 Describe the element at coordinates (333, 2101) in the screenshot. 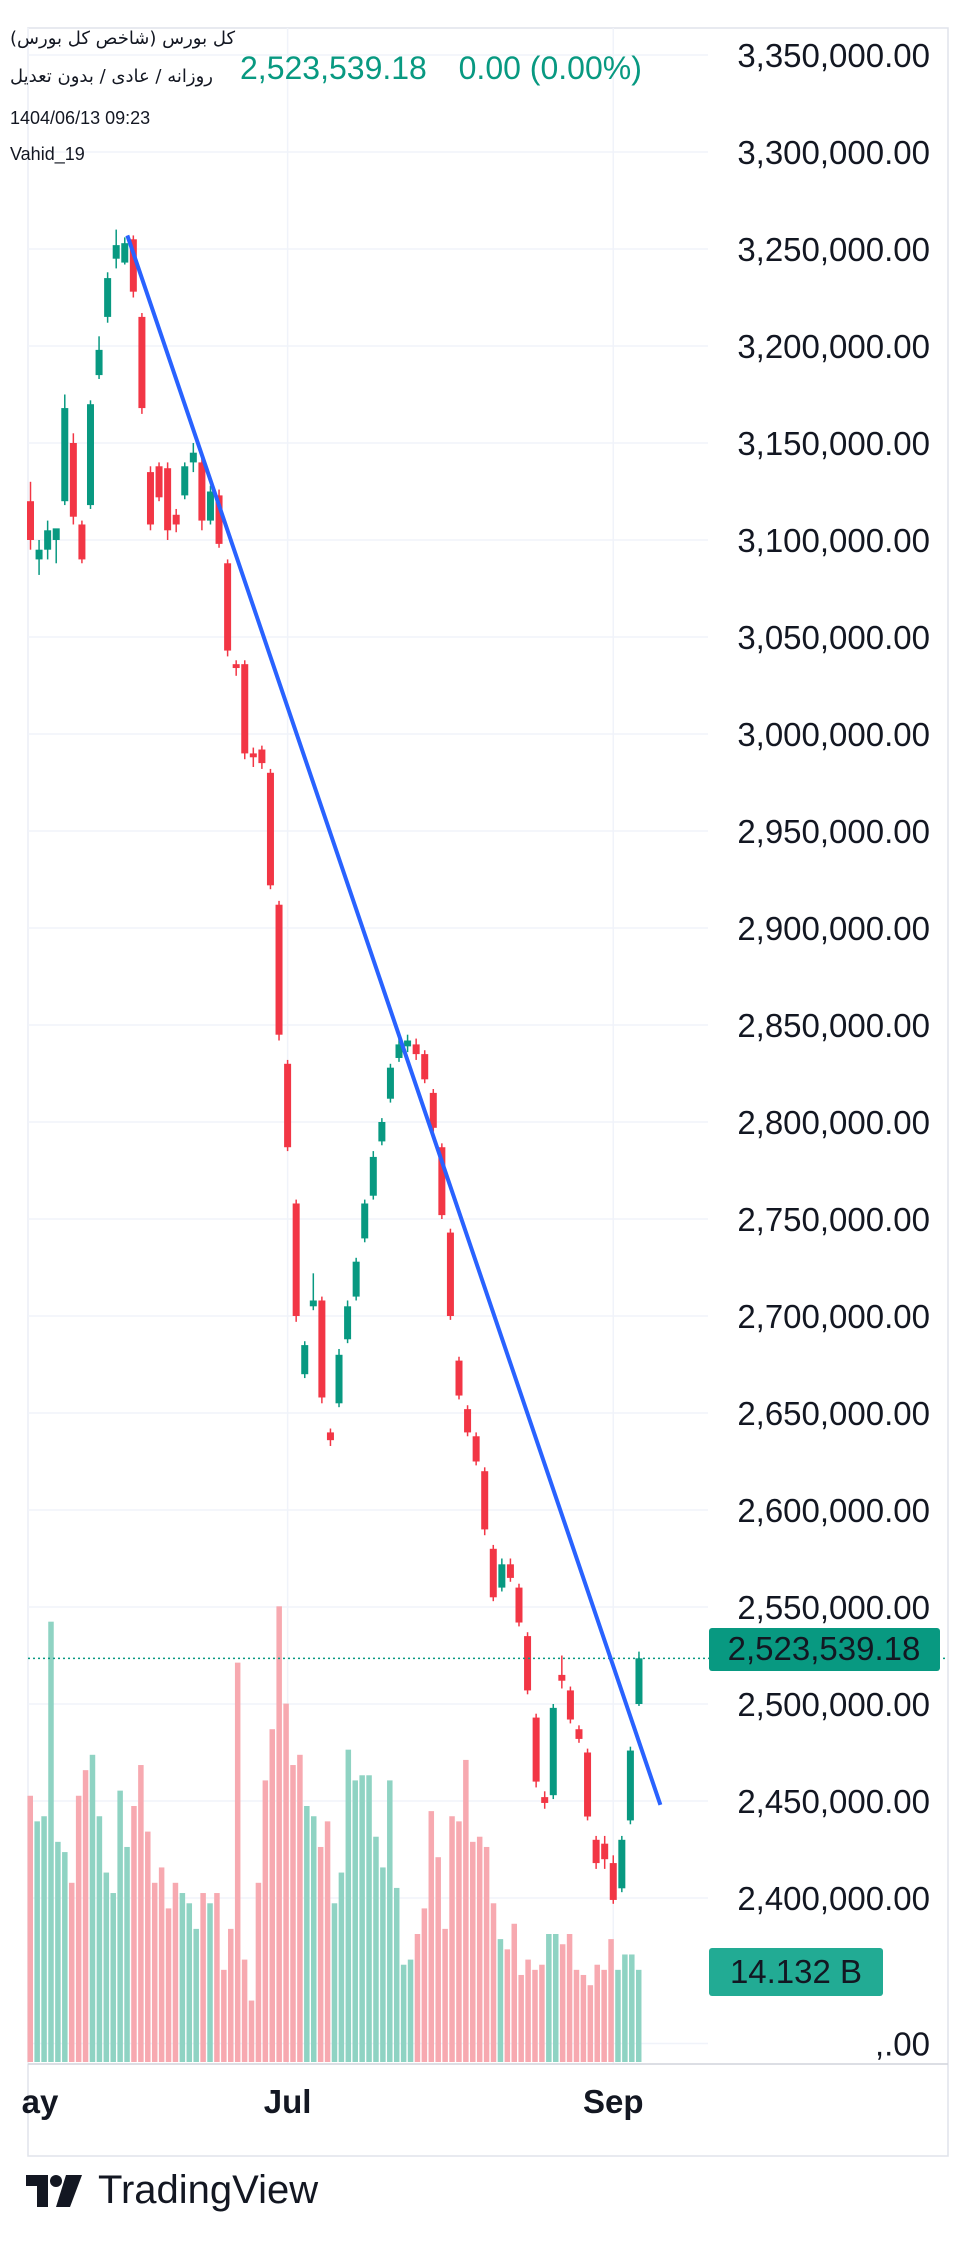

I see `time-axis: ay Jul Sep` at that location.